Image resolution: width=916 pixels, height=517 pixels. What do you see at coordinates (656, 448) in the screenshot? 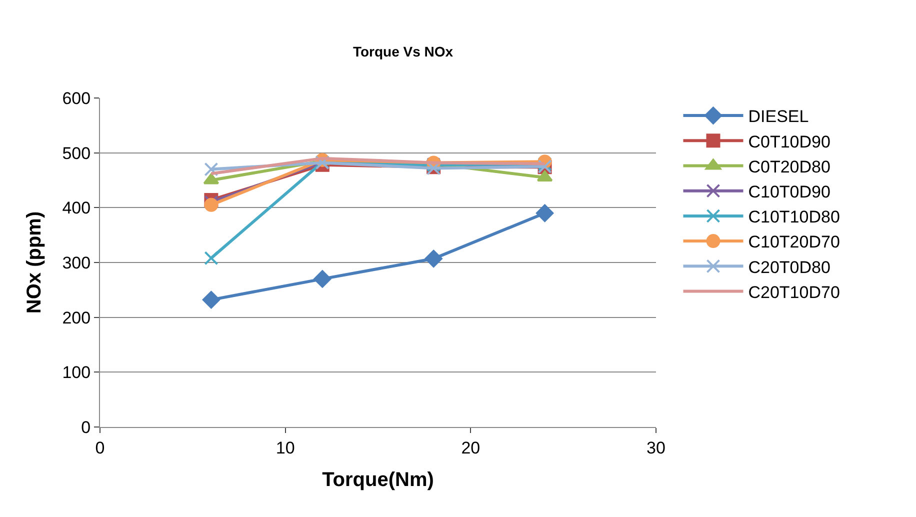
I see `x-tick-label: 30` at bounding box center [656, 448].